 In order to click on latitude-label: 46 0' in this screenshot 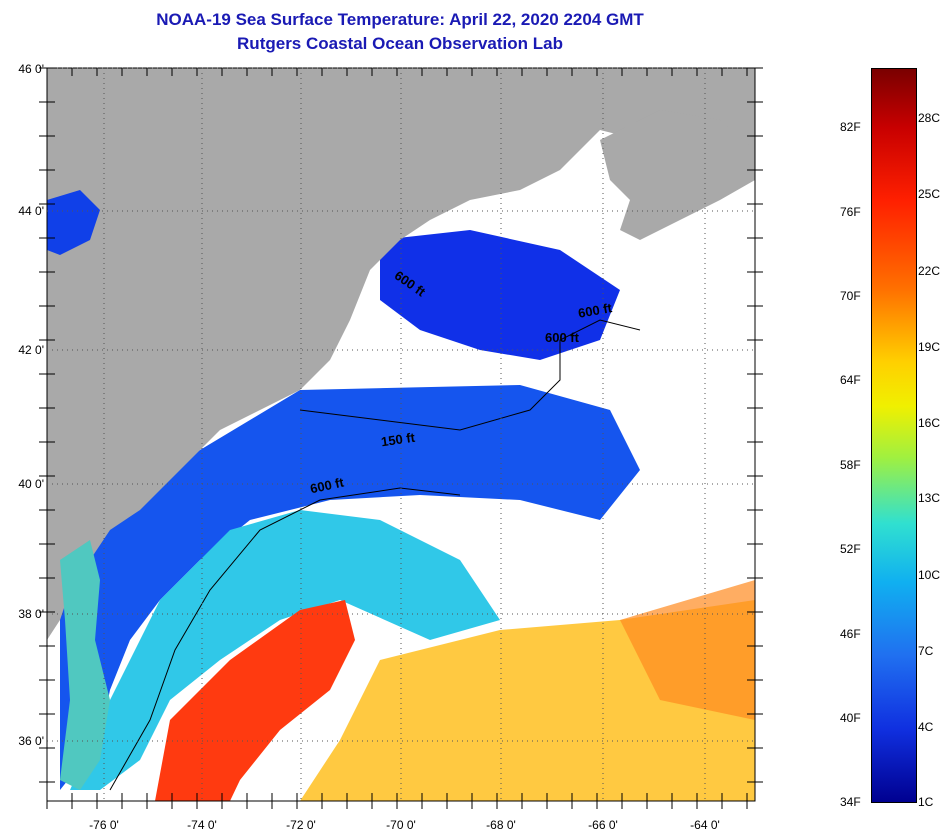, I will do `click(31, 69)`.